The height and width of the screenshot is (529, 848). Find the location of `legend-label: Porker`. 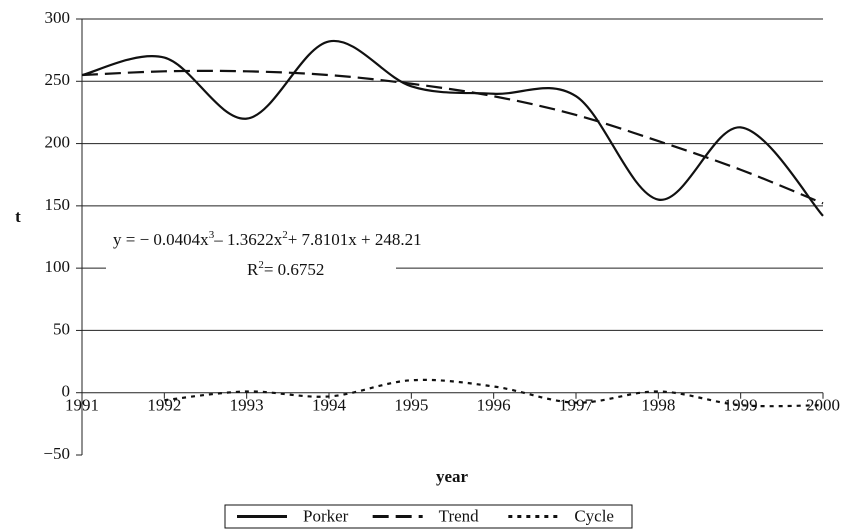

legend-label: Porker is located at coordinates (326, 515).